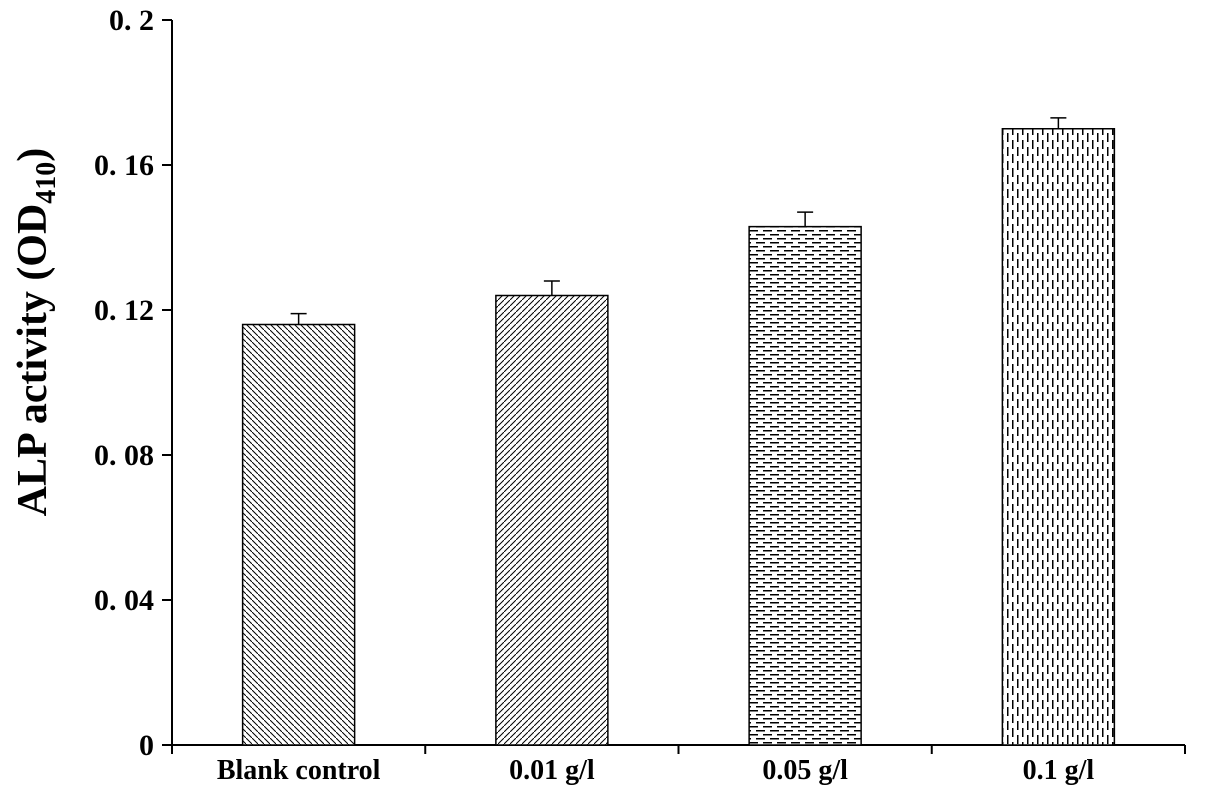 The image size is (1205, 807). I want to click on y-tick-label: 0. 16, so click(124, 165).